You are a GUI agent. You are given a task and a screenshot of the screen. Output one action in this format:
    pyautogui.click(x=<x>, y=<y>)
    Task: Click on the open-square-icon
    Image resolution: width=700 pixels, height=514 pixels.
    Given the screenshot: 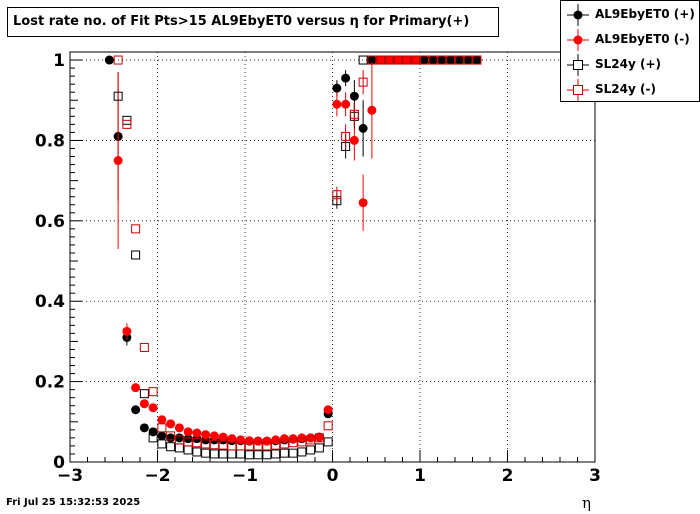 What is the action you would take?
    pyautogui.click(x=578, y=90)
    